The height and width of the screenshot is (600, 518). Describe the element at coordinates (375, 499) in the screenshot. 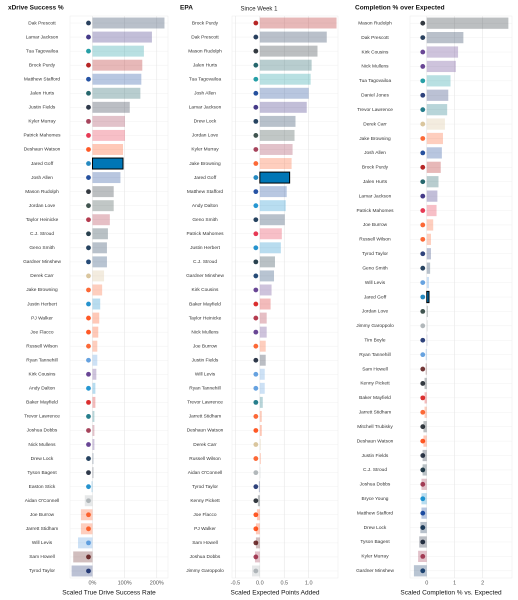

I see `player-name: Bryce Young` at that location.